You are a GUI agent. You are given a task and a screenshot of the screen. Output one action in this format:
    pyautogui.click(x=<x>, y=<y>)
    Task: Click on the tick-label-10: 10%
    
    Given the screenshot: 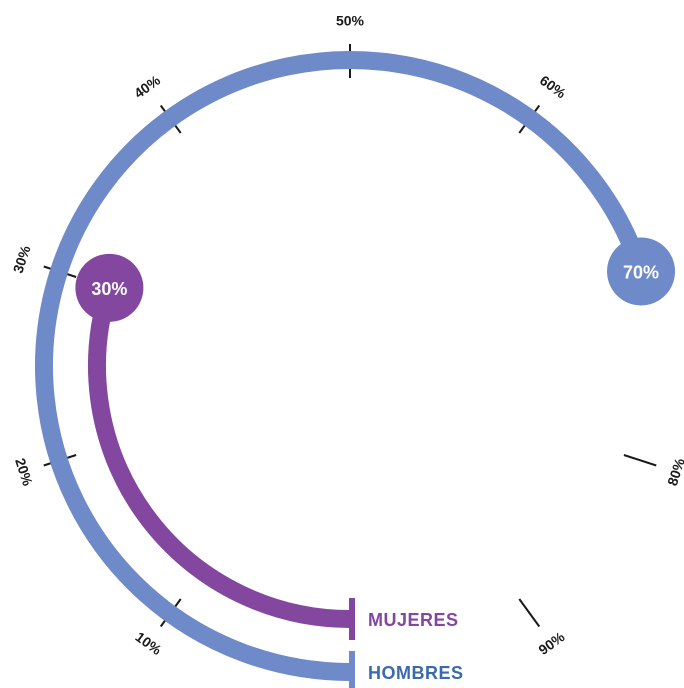 What is the action you would take?
    pyautogui.click(x=149, y=644)
    